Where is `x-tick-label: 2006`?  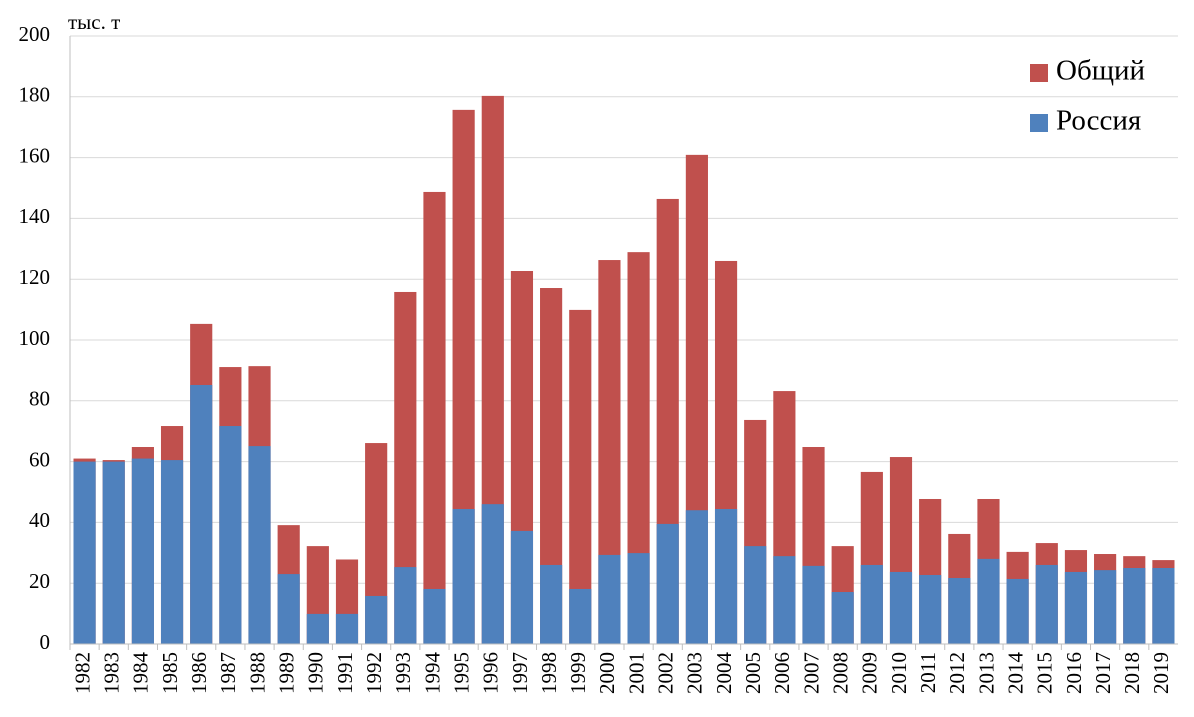
x-tick-label: 2006 is located at coordinates (782, 673).